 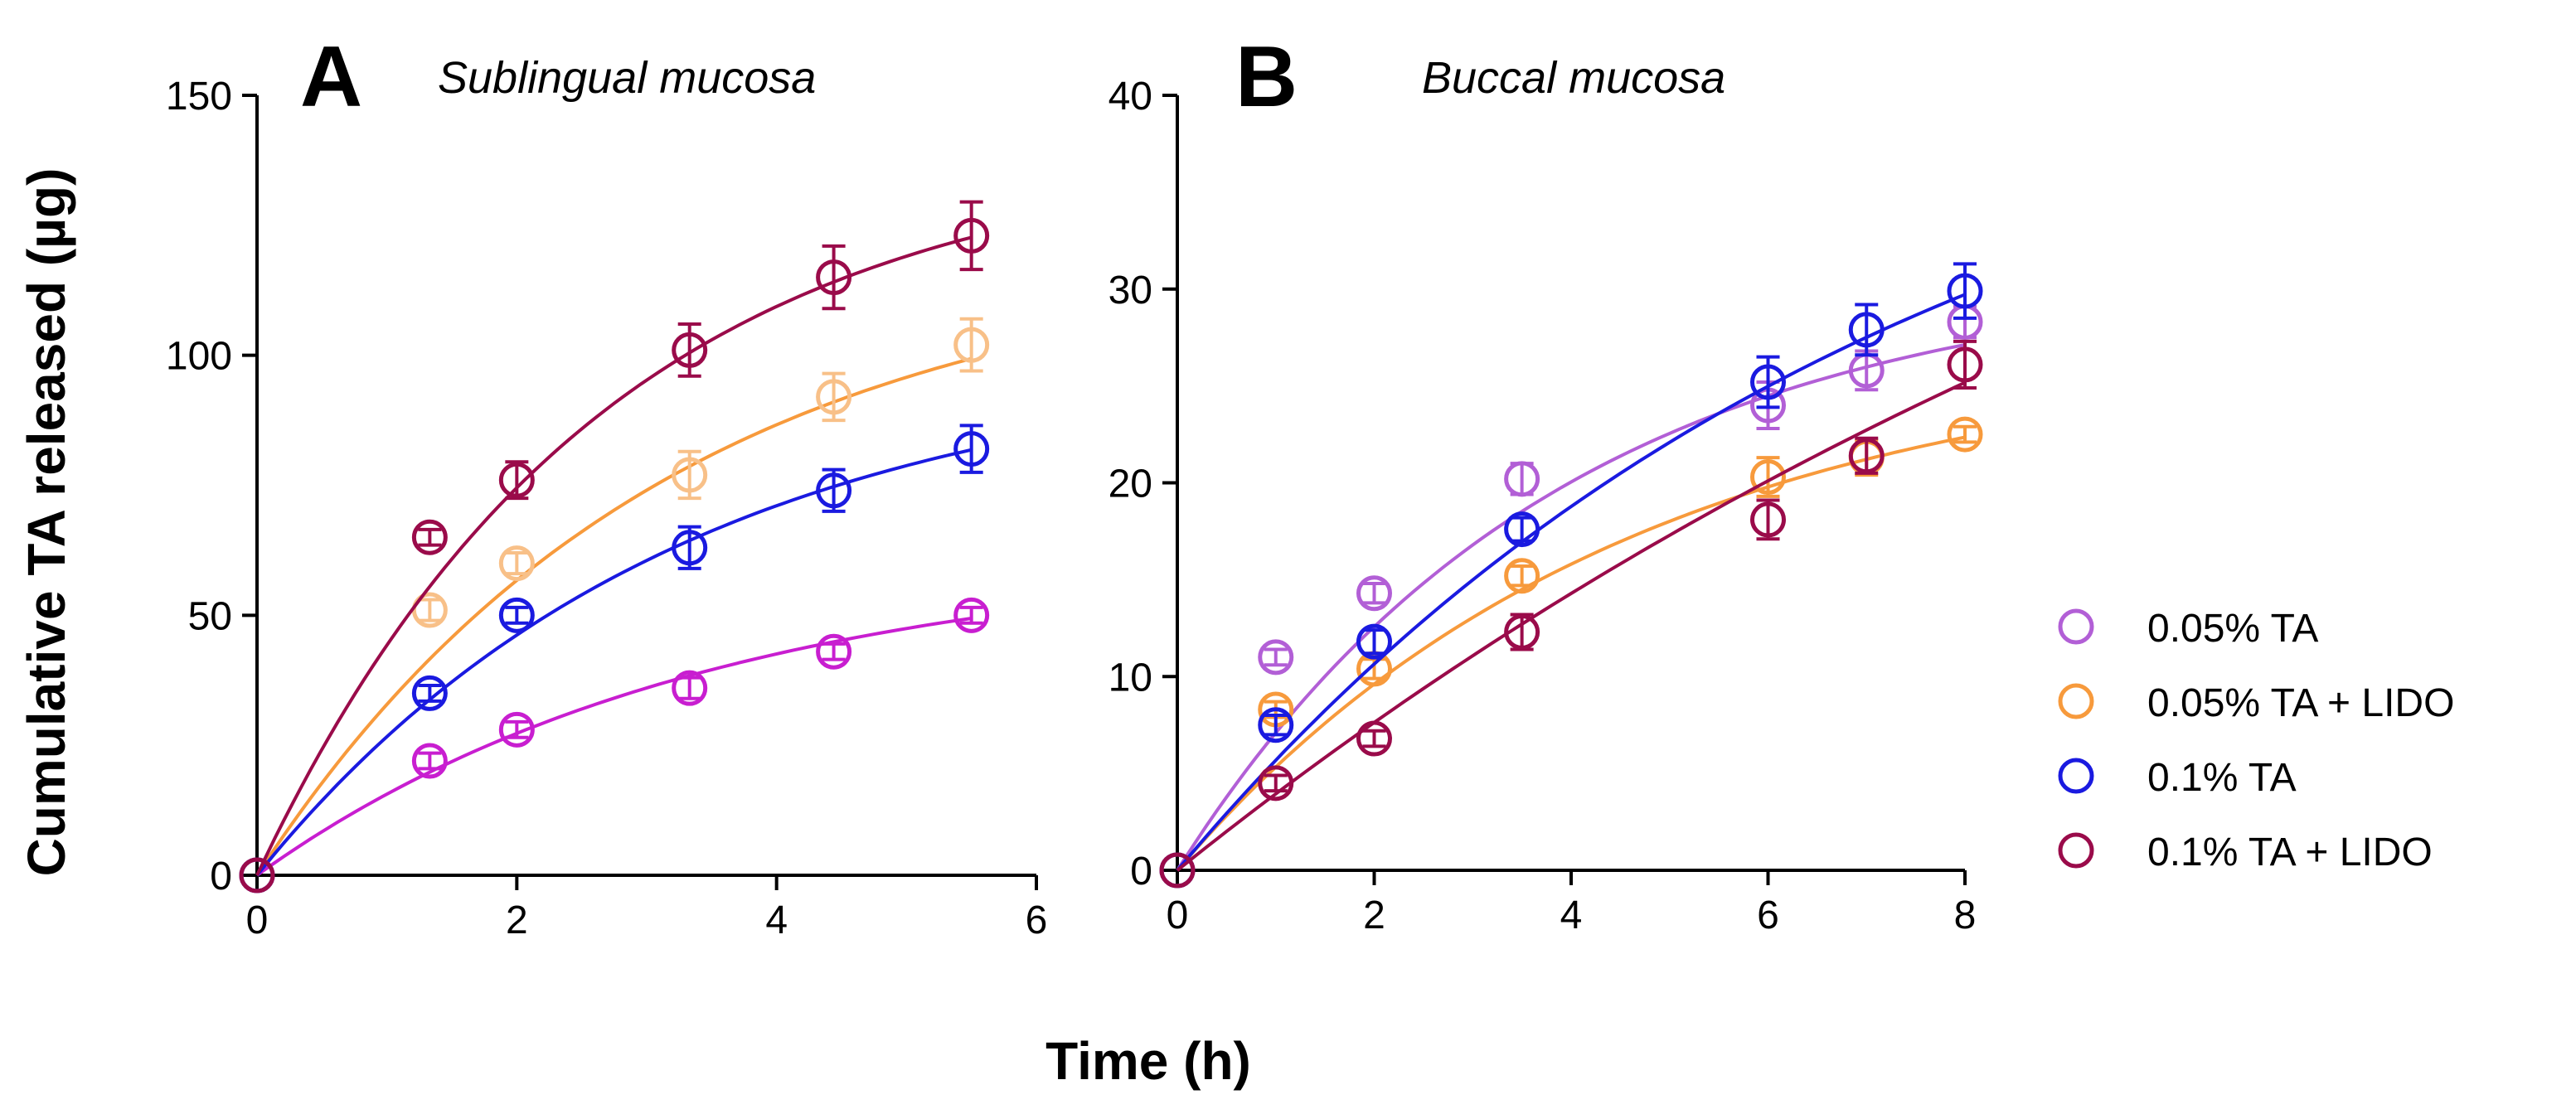 I want to click on panel-b-y-tick-label: 0, so click(x=1141, y=871).